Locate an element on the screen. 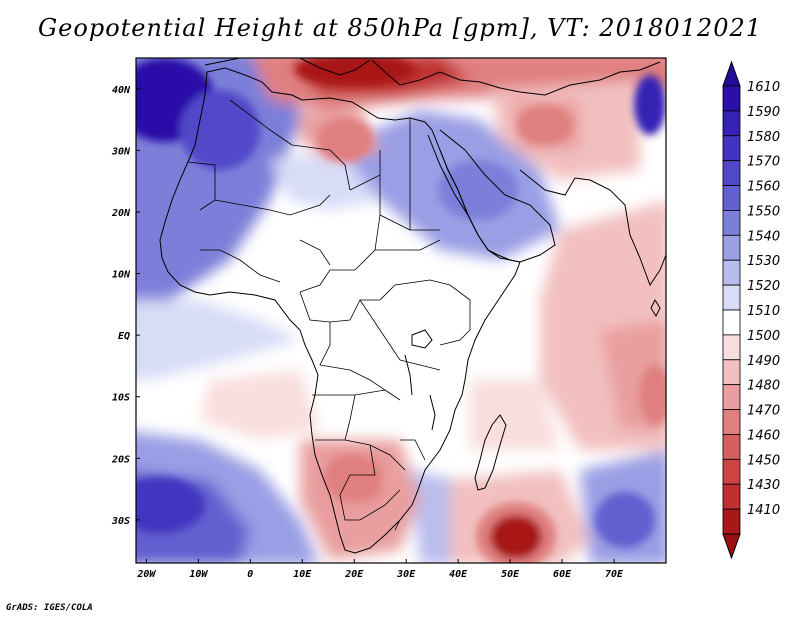 This screenshot has height=618, width=800. core-low-kalahari is located at coordinates (352, 478).